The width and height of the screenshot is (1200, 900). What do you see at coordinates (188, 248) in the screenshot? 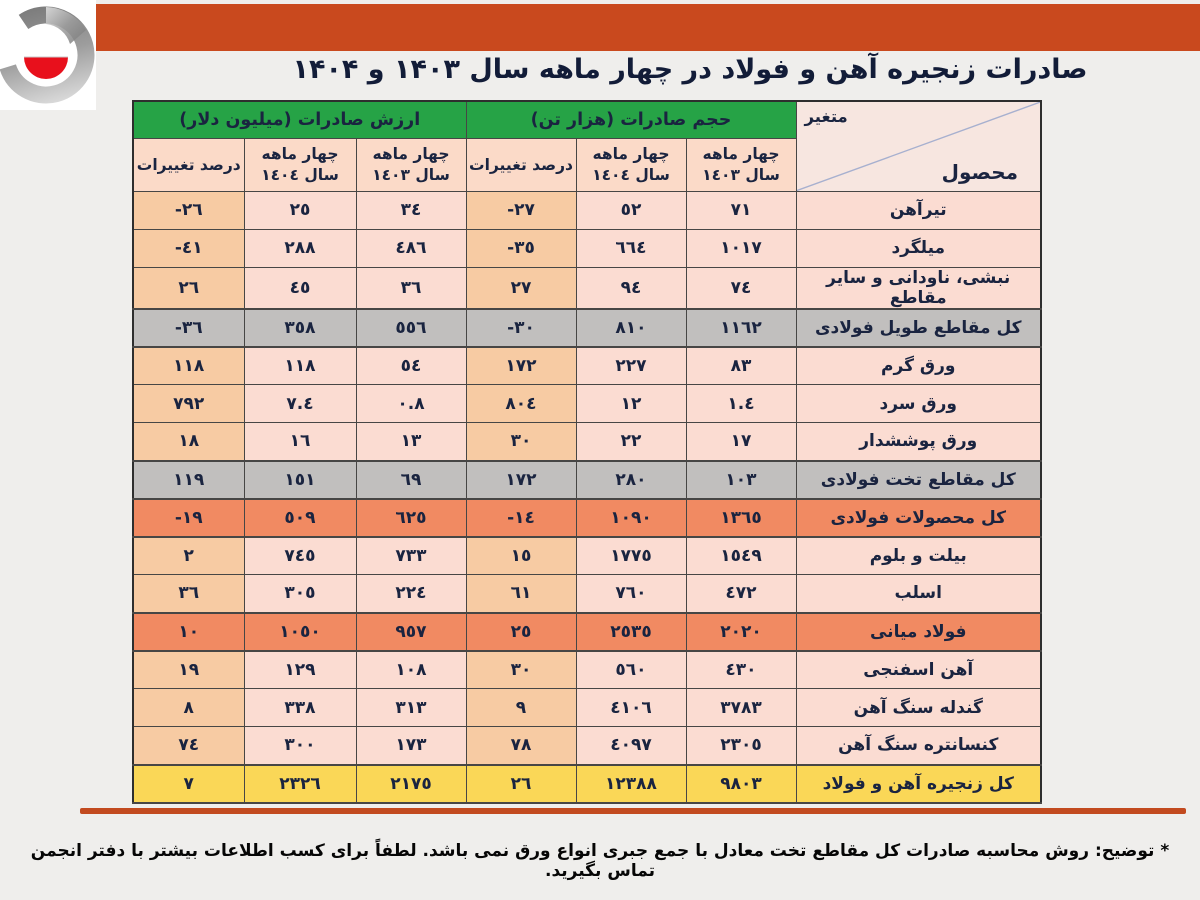
I see `value-change-cell: -٤١` at bounding box center [188, 248].